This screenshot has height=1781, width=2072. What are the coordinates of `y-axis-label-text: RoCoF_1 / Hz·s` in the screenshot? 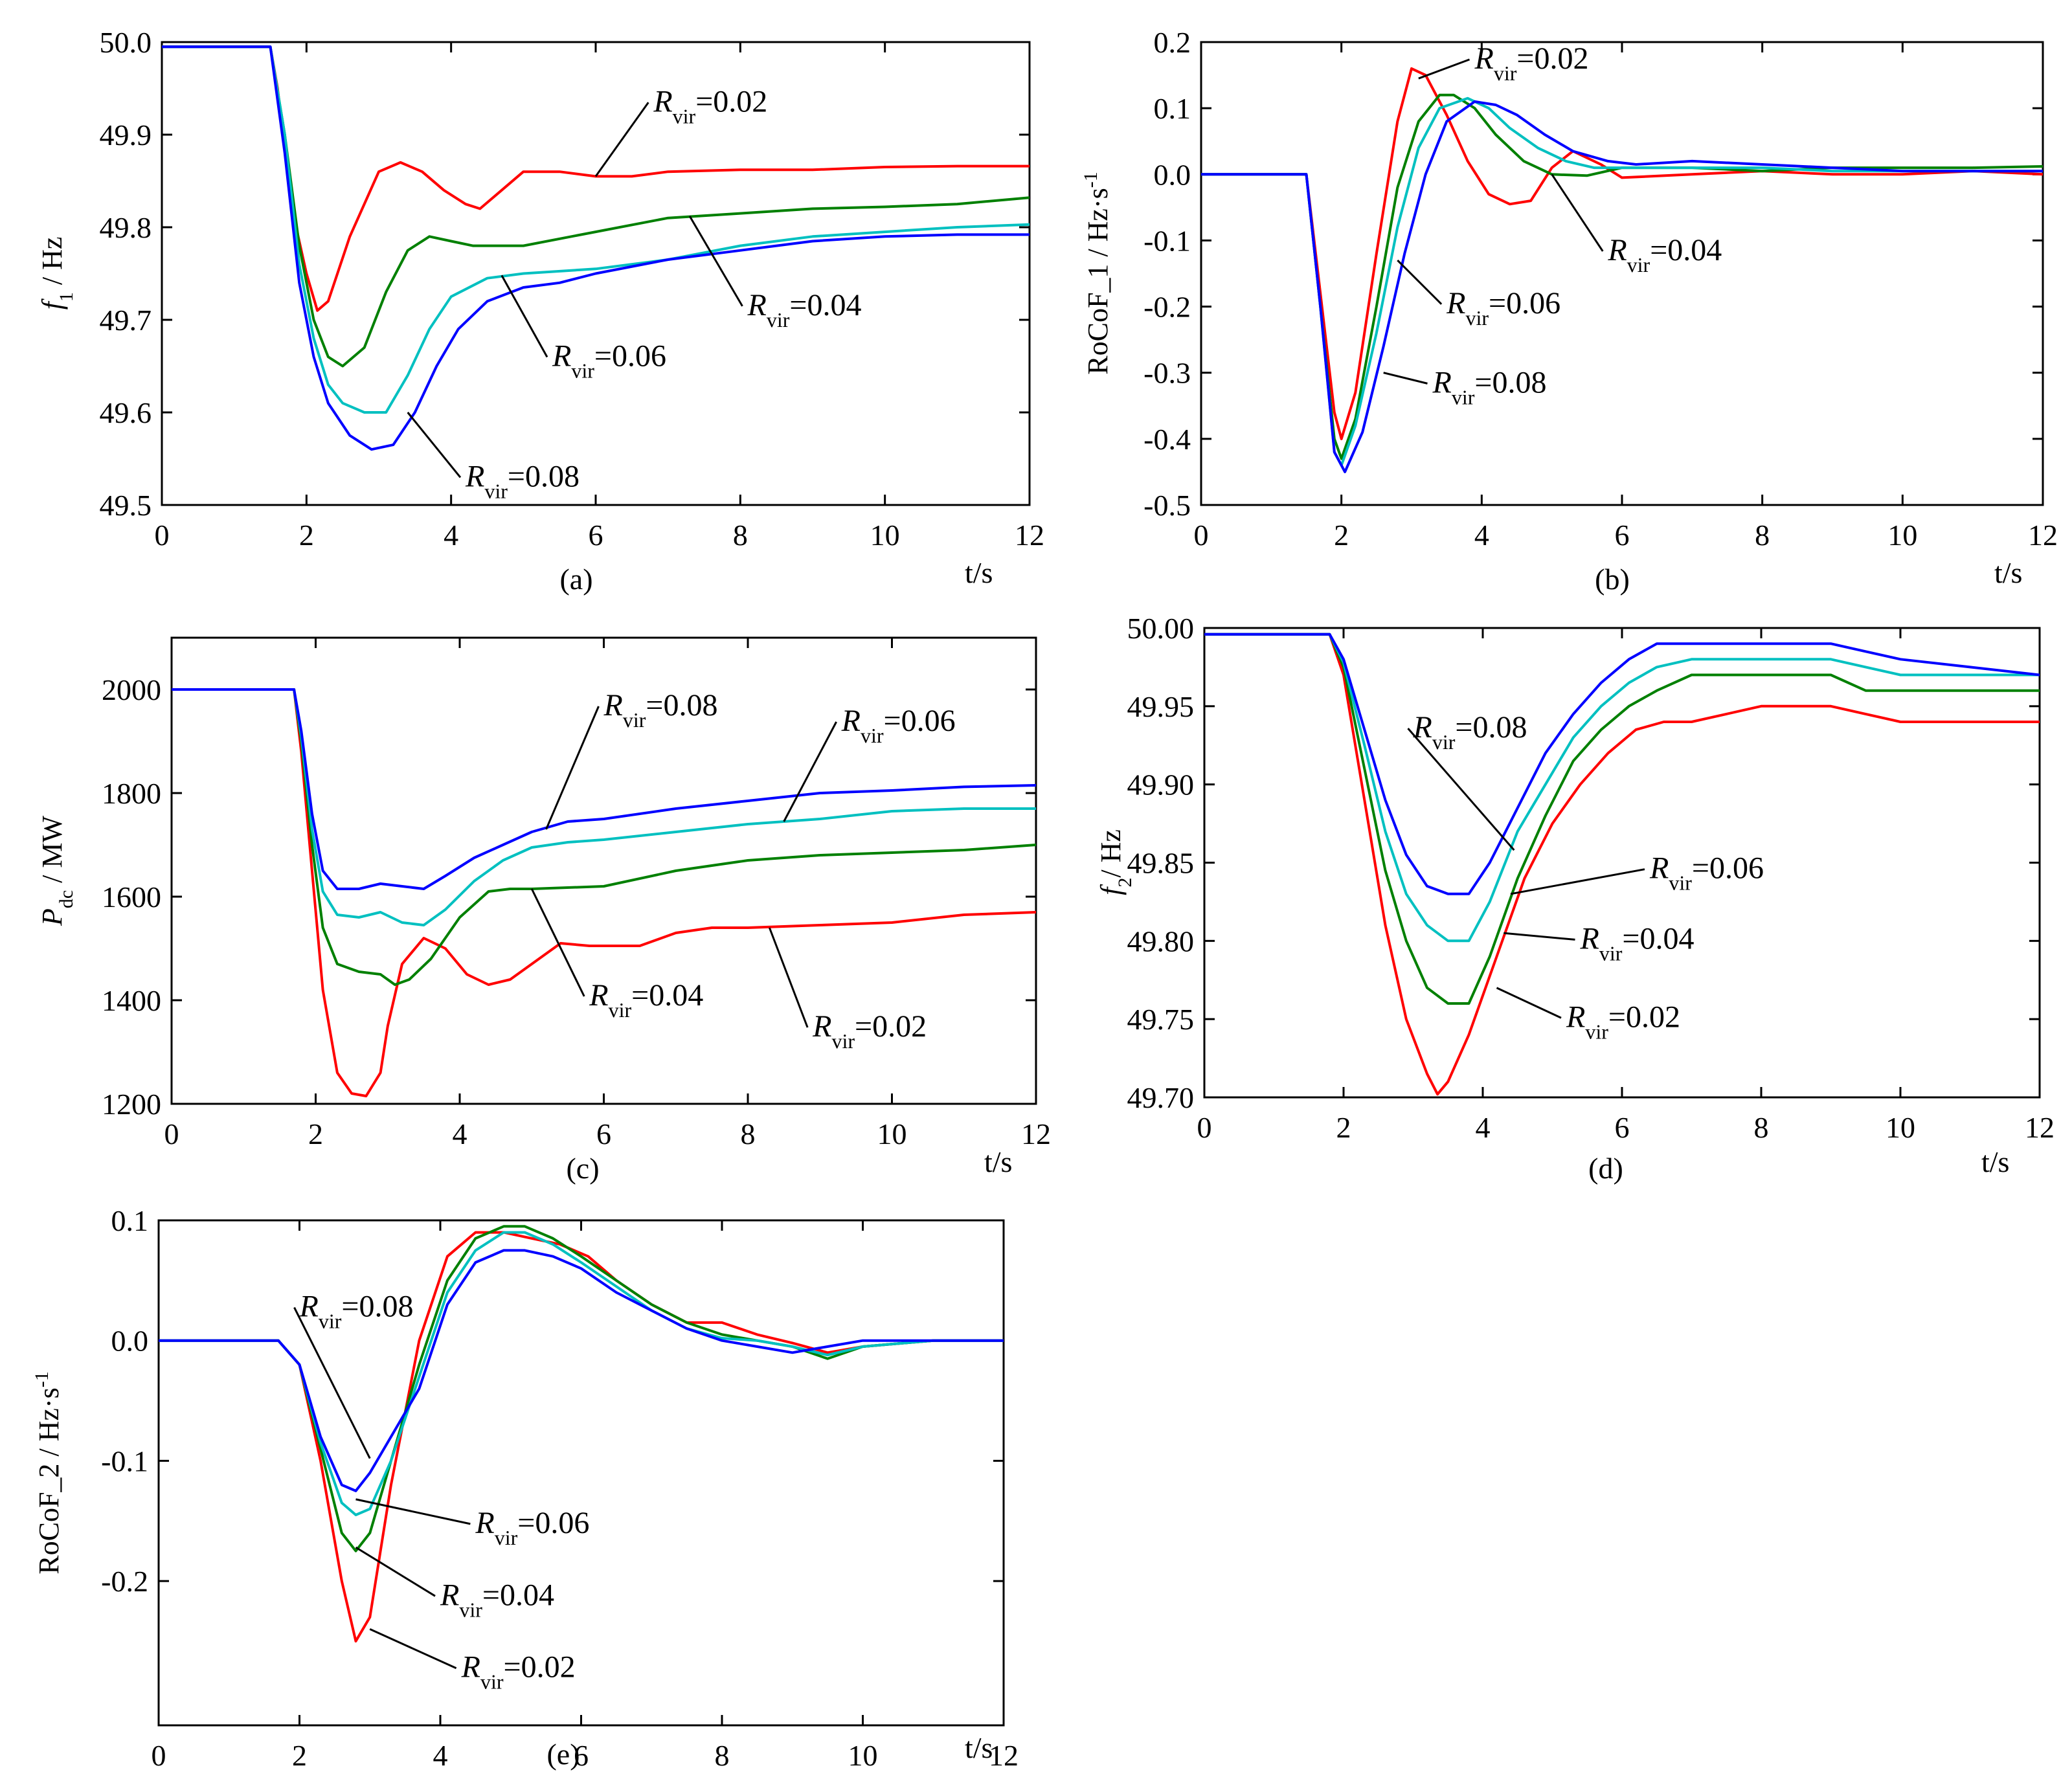 It's located at (1098, 281).